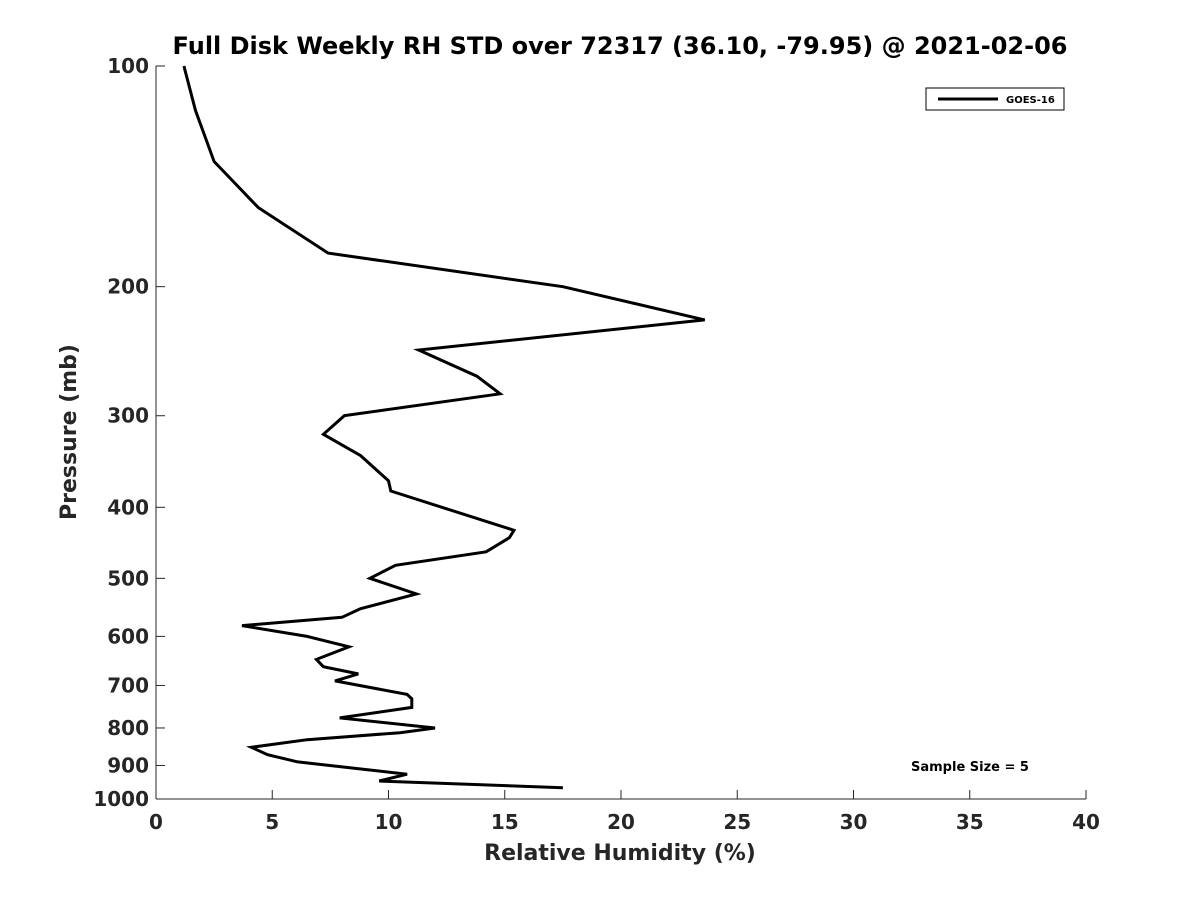  Describe the element at coordinates (128, 66) in the screenshot. I see `y-tick-label: 100` at that location.